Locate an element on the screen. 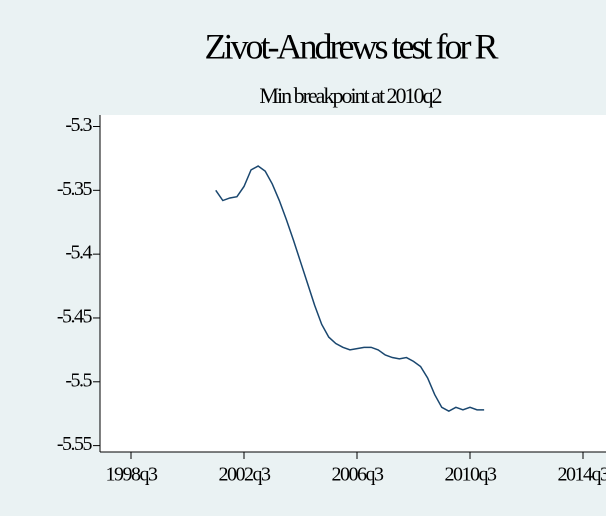  x-tick-label: 2014q3 is located at coordinates (582, 475).